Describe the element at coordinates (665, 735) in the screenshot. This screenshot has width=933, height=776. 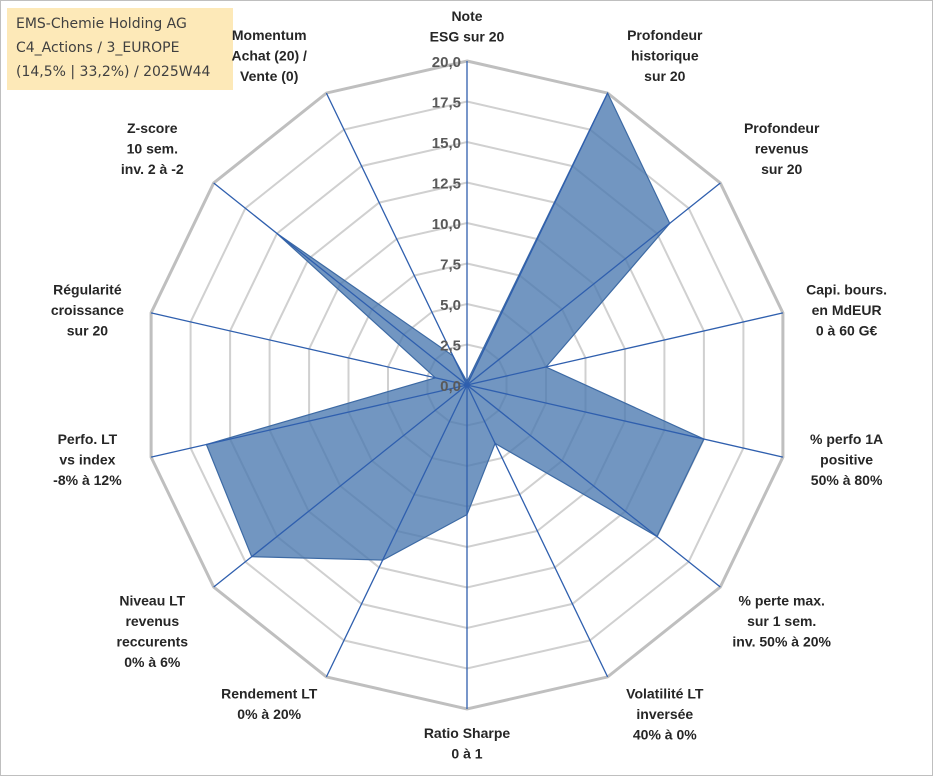
I see `axis-label: 40% à 0%` at that location.